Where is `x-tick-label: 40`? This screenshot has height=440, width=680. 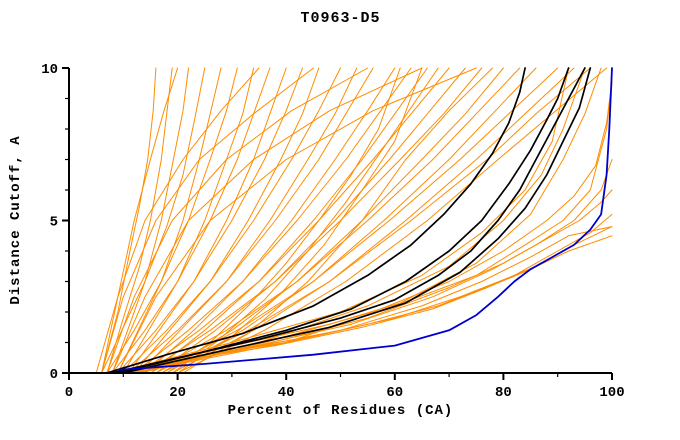 x-tick-label: 40 is located at coordinates (286, 393).